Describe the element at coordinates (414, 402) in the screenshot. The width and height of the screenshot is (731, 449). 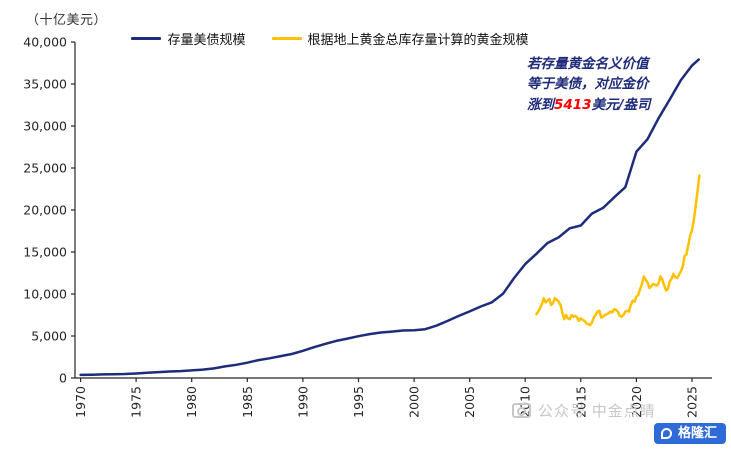
I see `x-tick-label: 2000` at that location.